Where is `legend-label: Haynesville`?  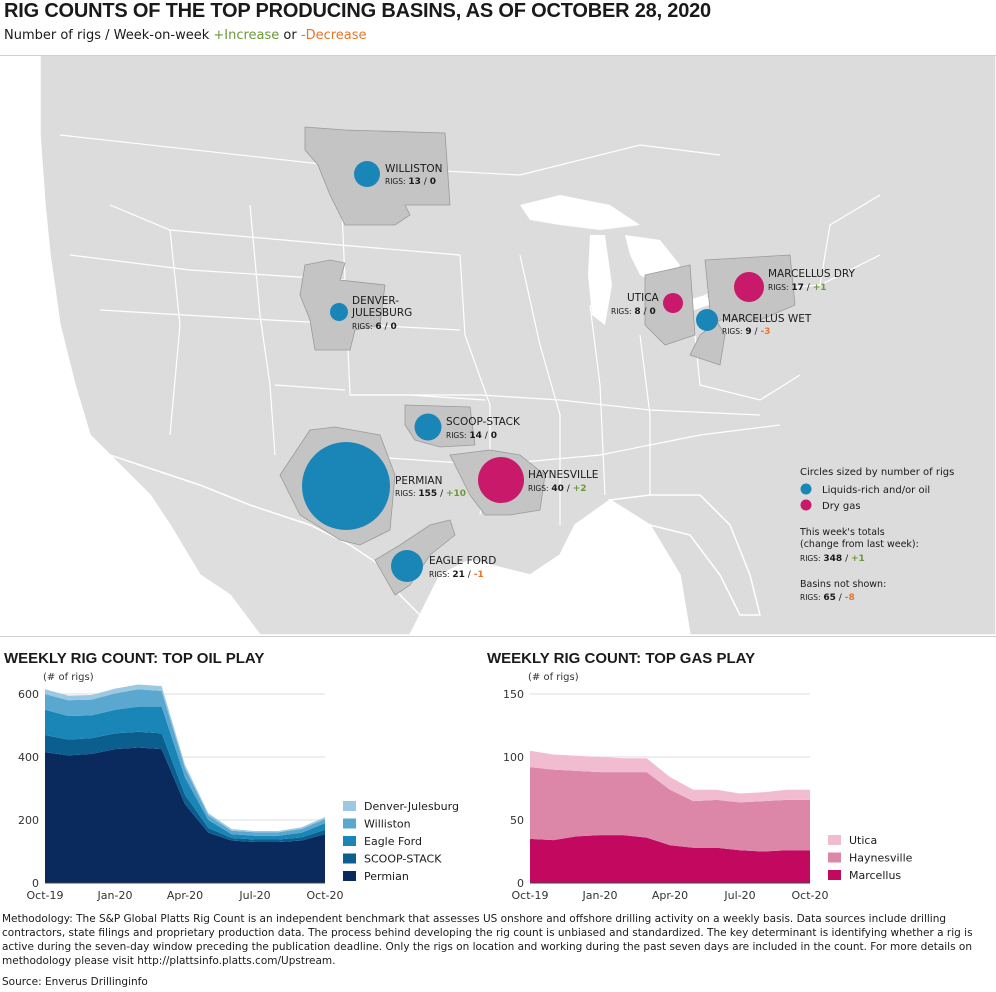 legend-label: Haynesville is located at coordinates (881, 858).